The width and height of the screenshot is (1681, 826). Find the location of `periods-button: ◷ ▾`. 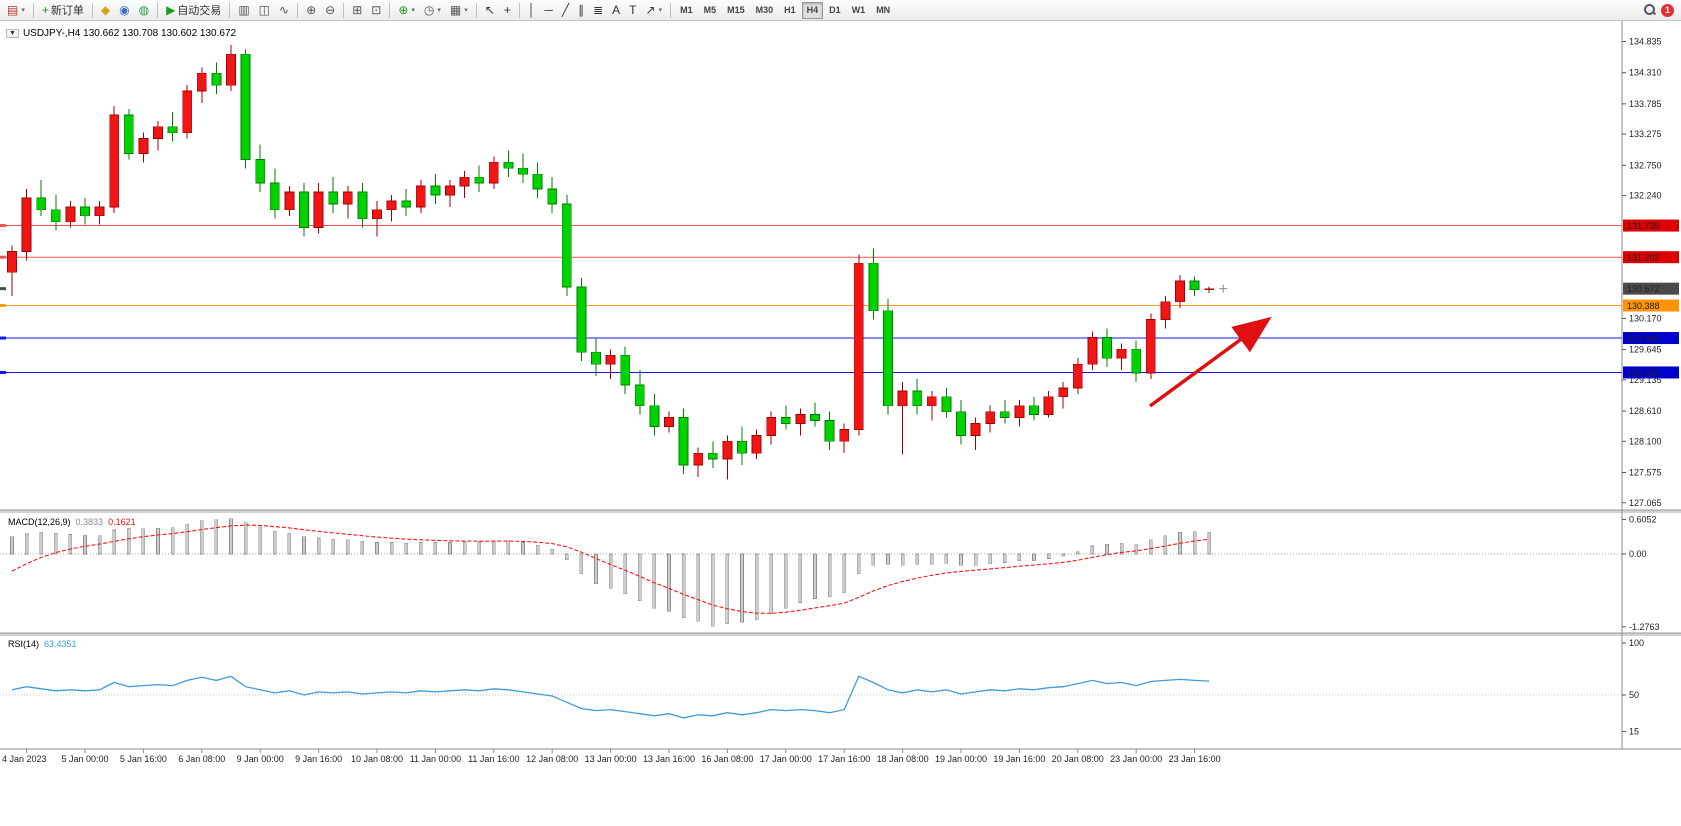

periods-button: ◷ ▾ is located at coordinates (432, 10).